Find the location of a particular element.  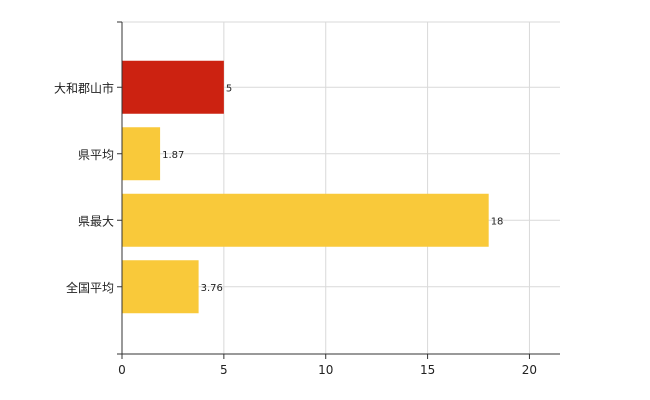

data-label-3: 3.76 is located at coordinates (212, 288).